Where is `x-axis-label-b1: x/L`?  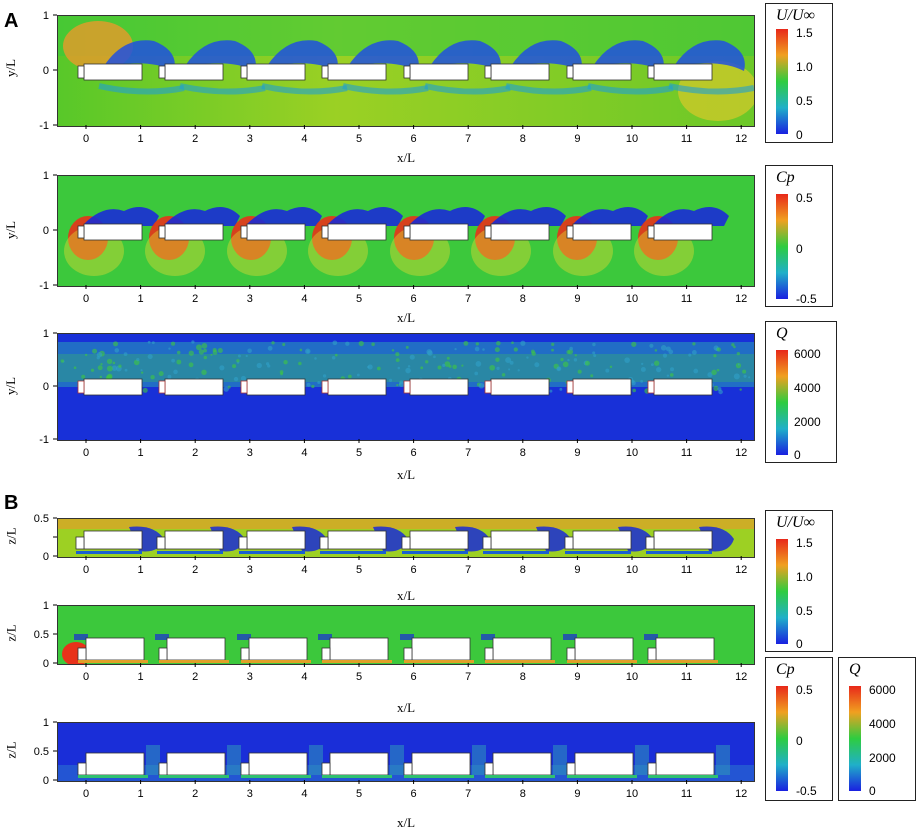
x-axis-label-b1: x/L is located at coordinates (406, 596).